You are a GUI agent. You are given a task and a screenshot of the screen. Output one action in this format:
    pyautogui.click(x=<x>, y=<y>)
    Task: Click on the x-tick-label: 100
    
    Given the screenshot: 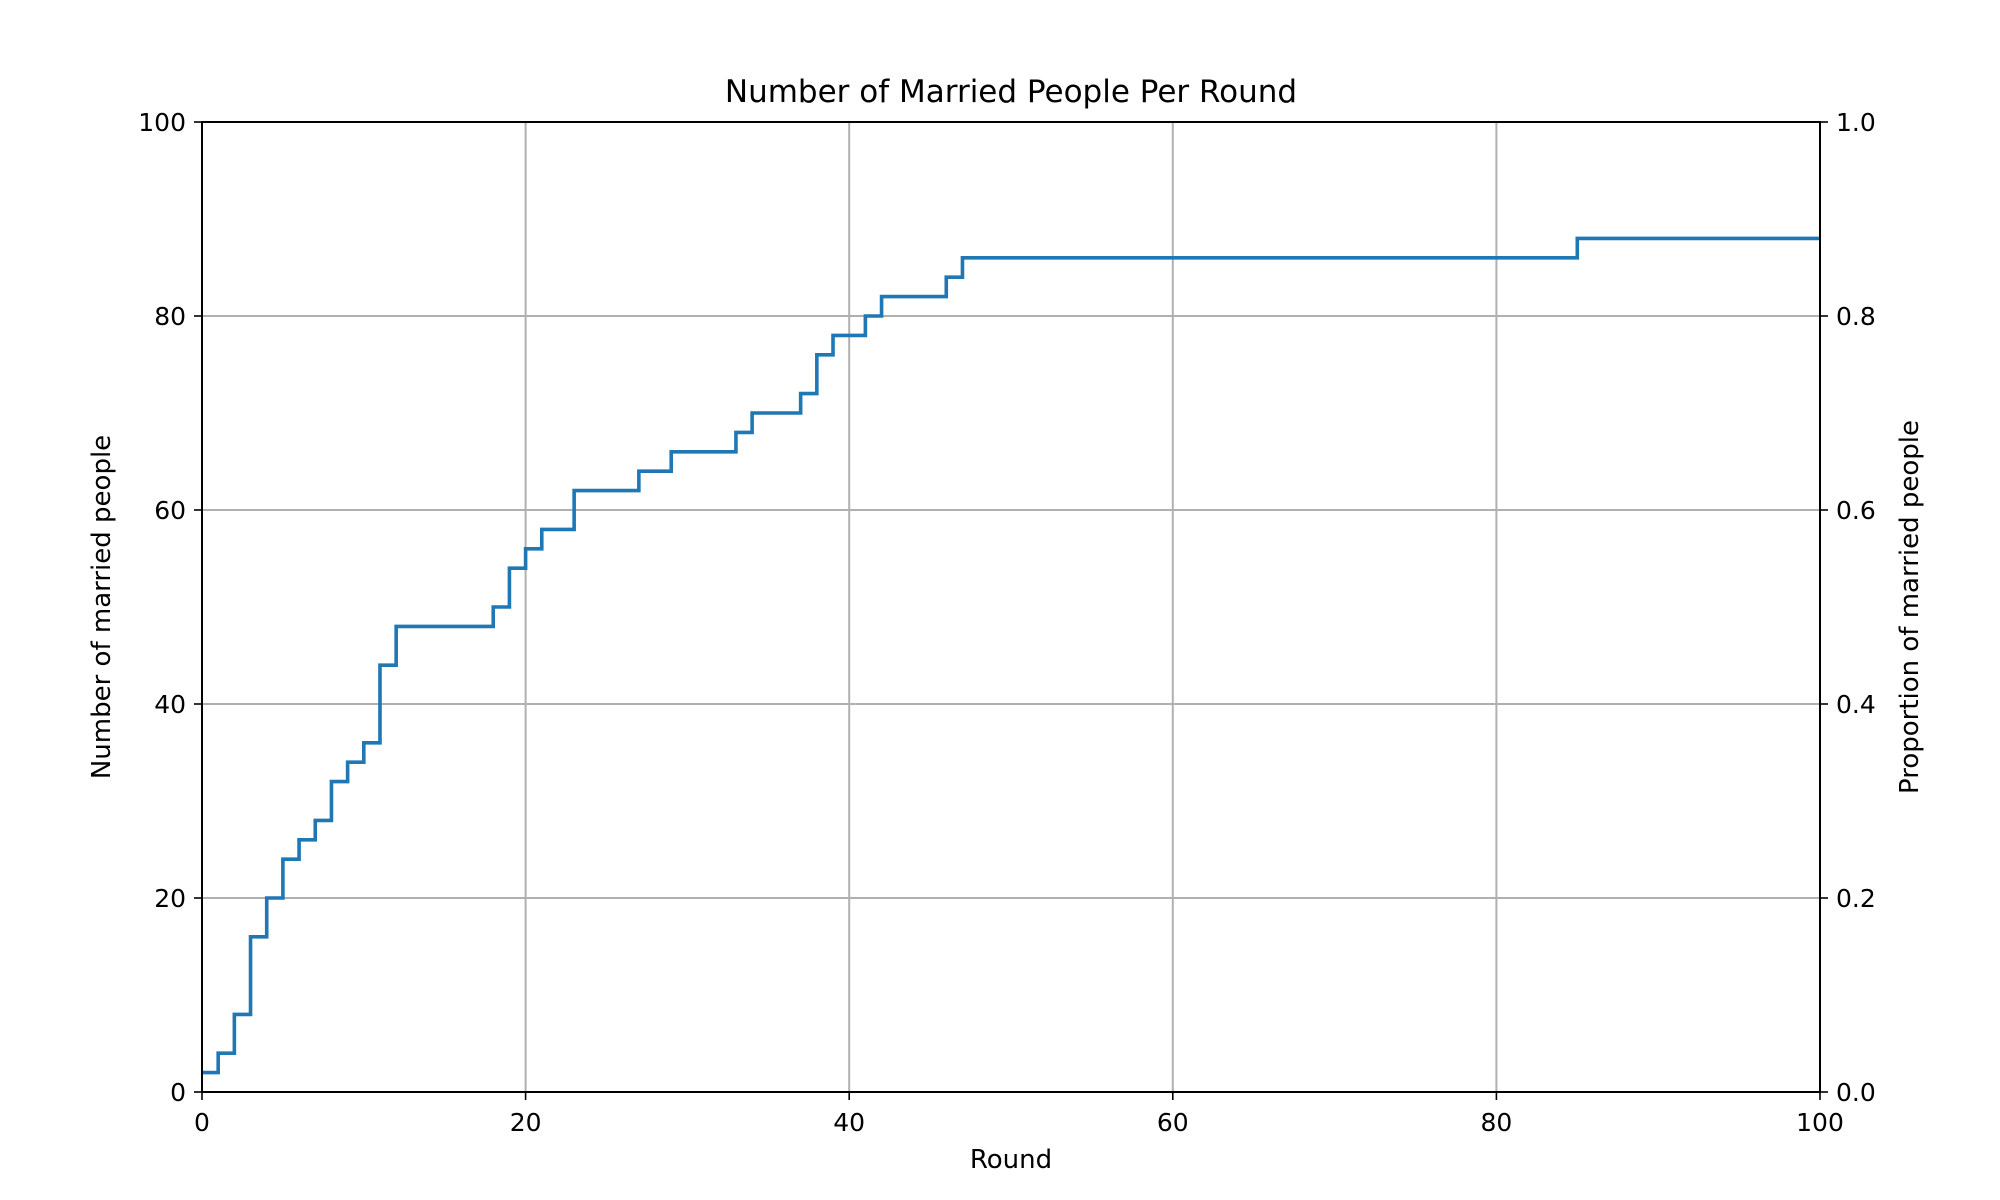 What is the action you would take?
    pyautogui.click(x=1820, y=1122)
    